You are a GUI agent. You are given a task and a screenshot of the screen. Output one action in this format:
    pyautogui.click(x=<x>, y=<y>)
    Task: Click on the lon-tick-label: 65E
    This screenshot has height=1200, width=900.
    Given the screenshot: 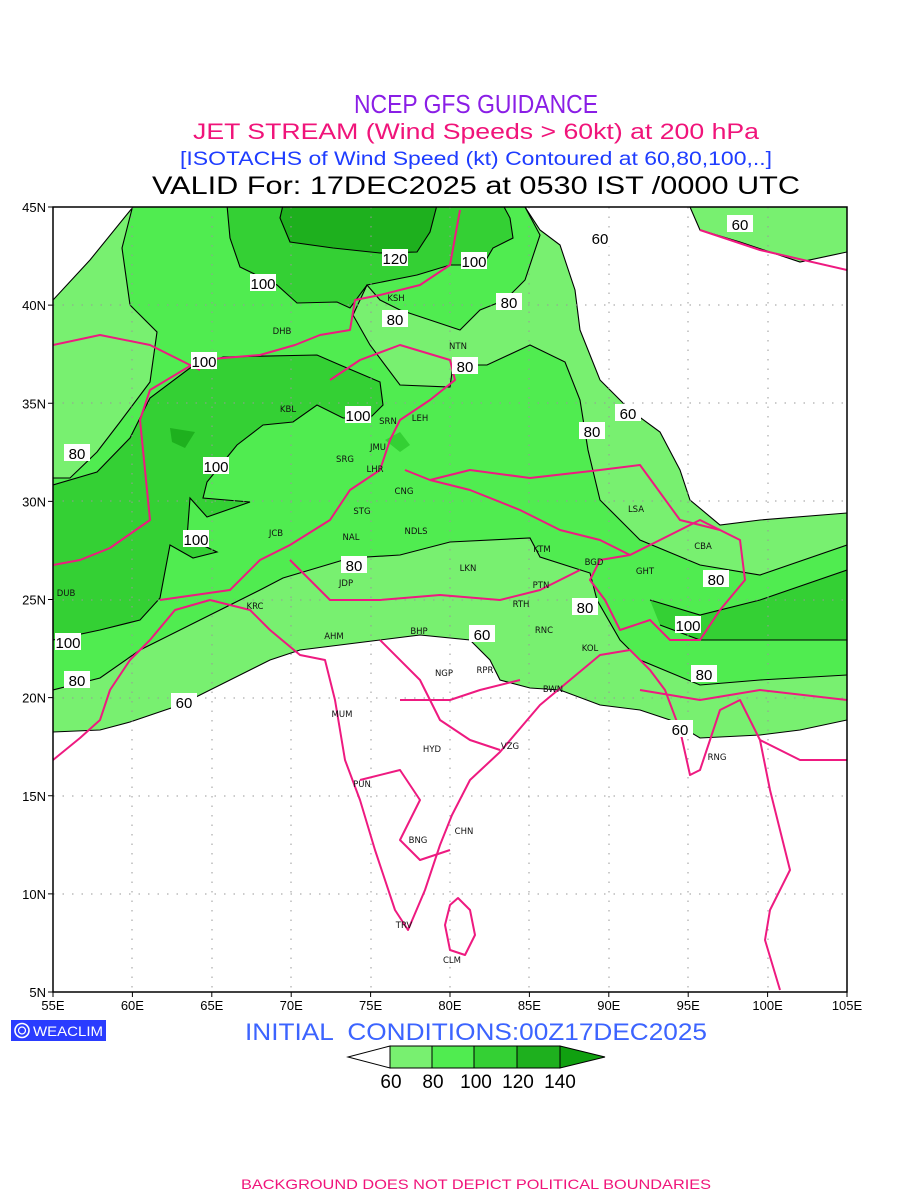 What is the action you would take?
    pyautogui.click(x=211, y=1005)
    